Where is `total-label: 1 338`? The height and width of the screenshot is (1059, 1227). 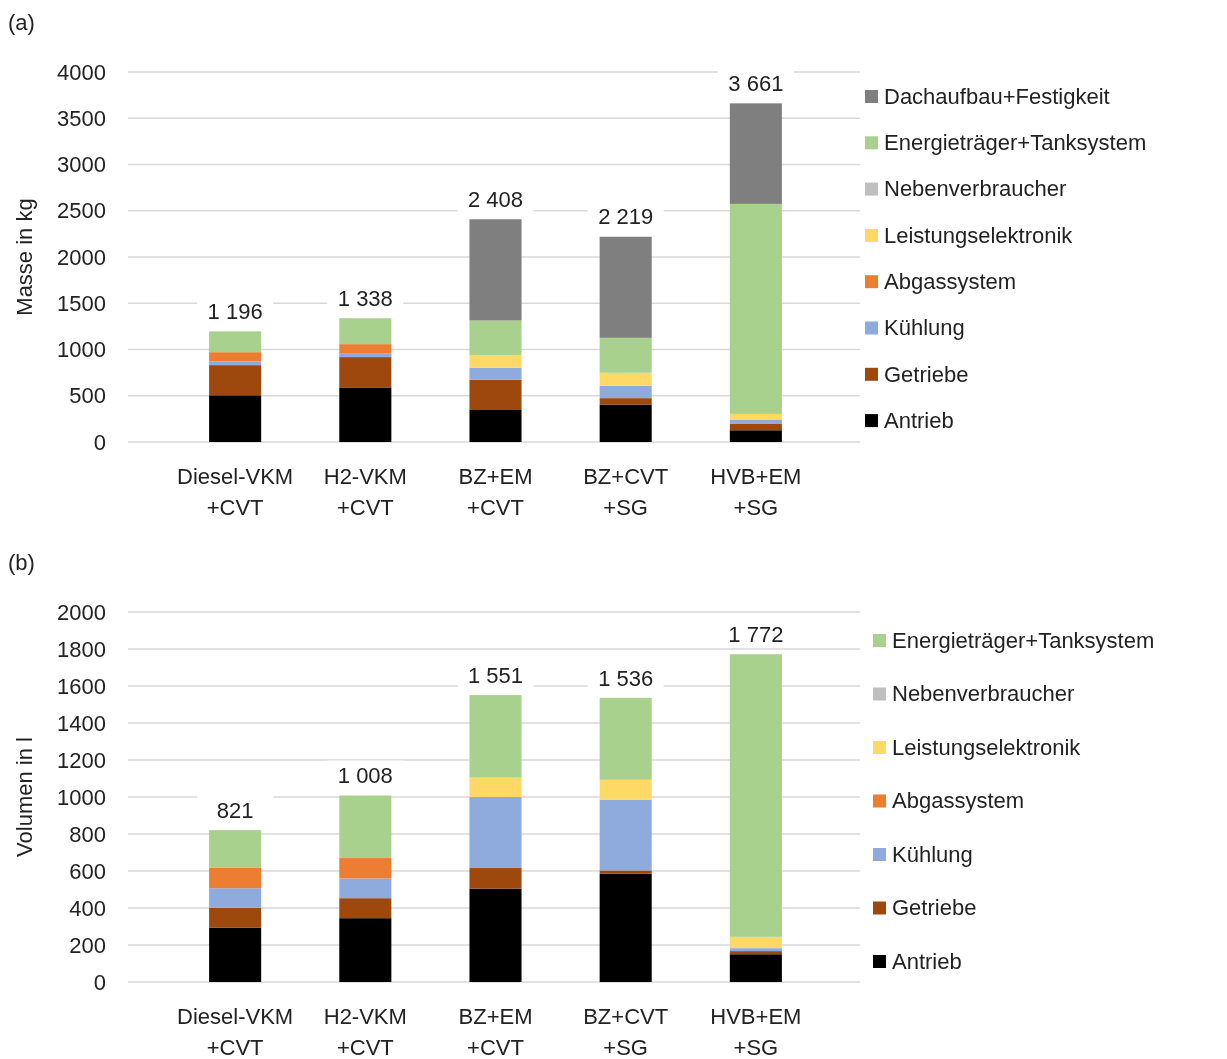 total-label: 1 338 is located at coordinates (365, 298).